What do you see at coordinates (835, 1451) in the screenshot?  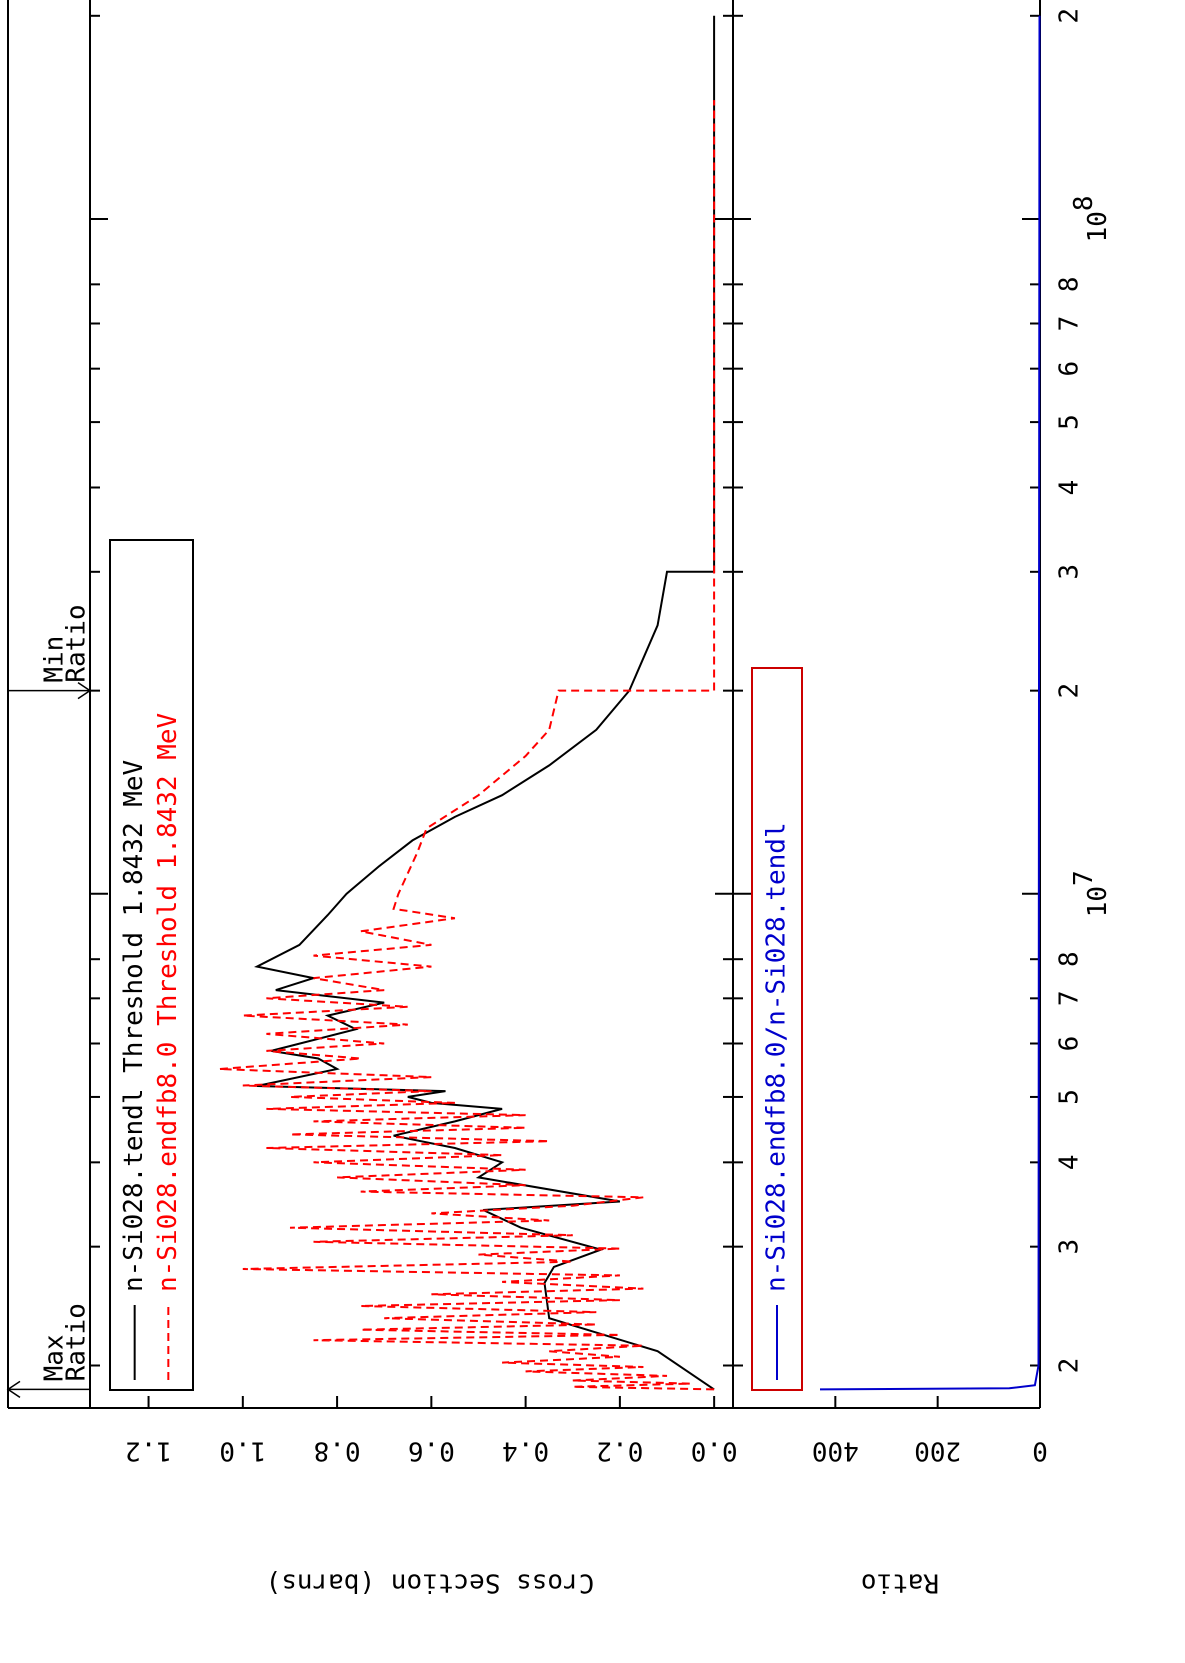 I see `y-tick-label: 400` at bounding box center [835, 1451].